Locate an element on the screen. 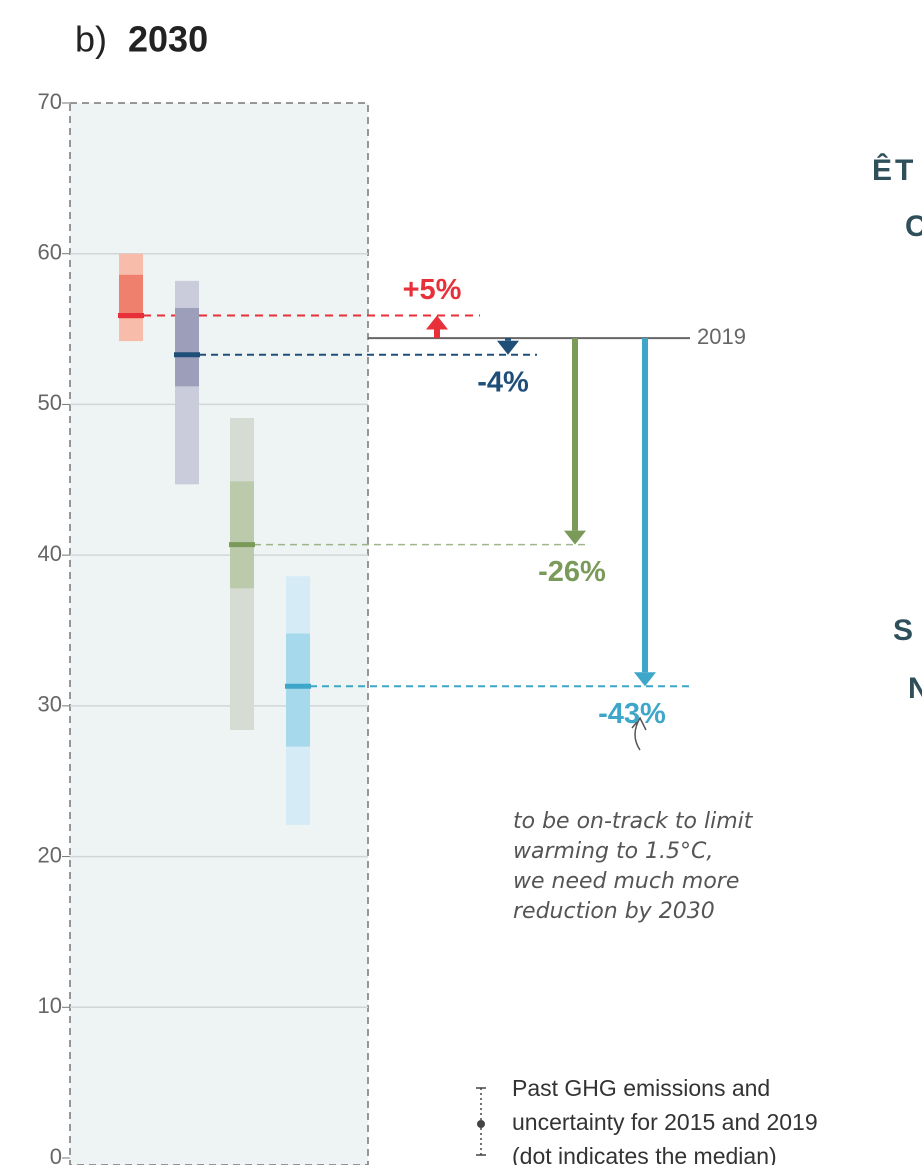 This screenshot has width=922, height=1165. reference-label: 2019 is located at coordinates (721, 336).